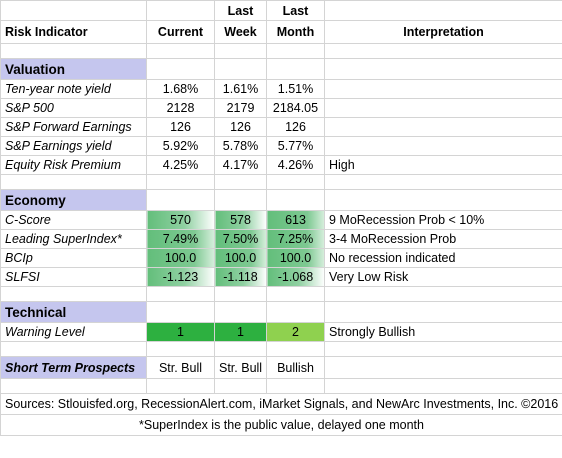  I want to click on prospects-label: Short Term Prospects, so click(73, 367).